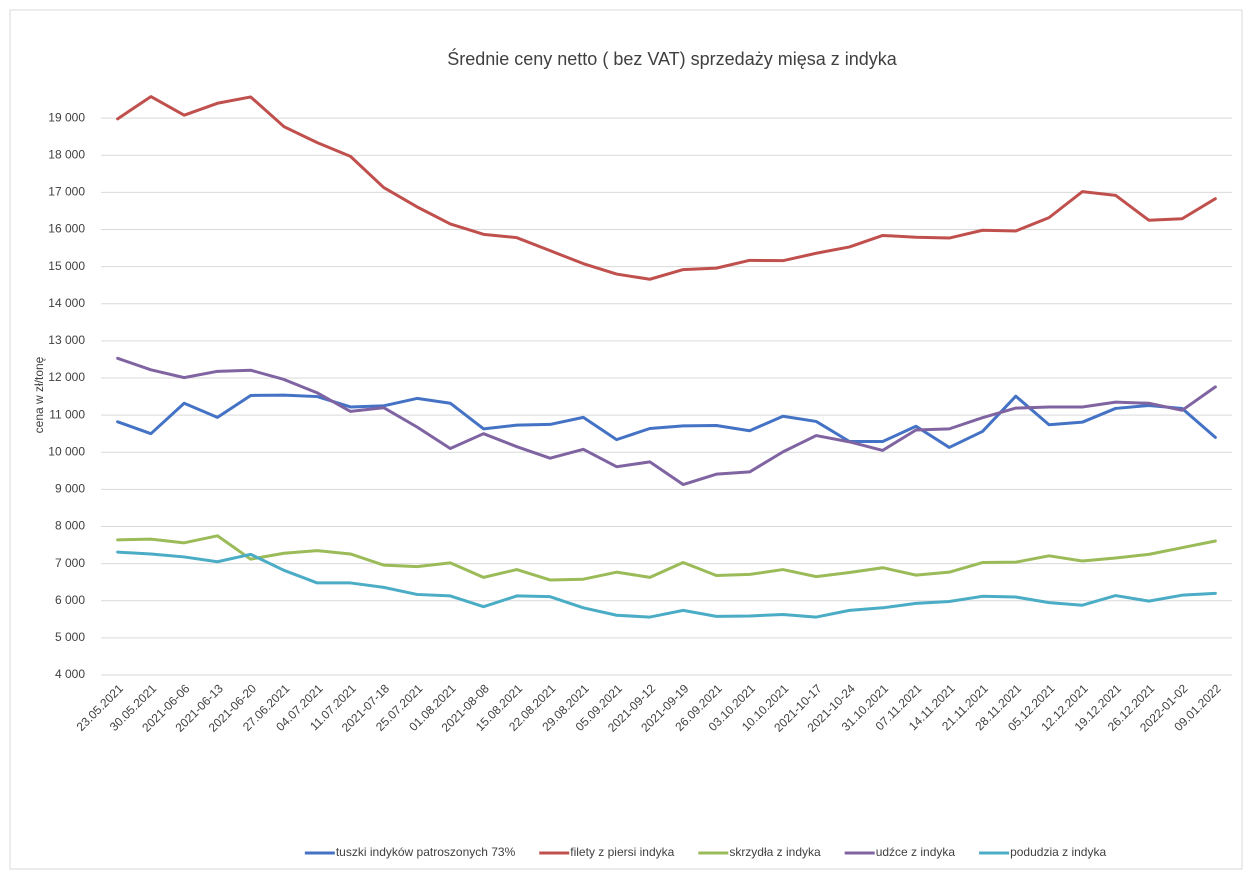  What do you see at coordinates (775, 852) in the screenshot?
I see `legend-label: skrzydła z indyka` at bounding box center [775, 852].